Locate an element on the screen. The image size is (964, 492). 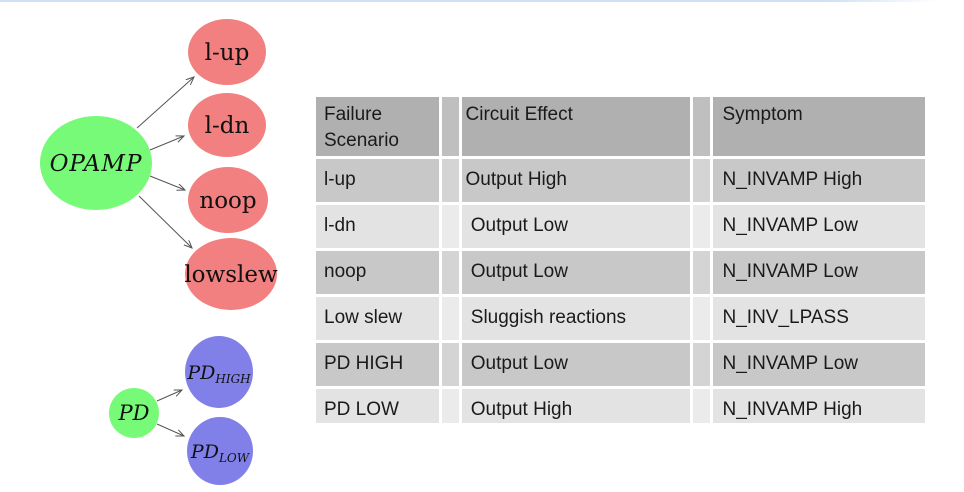
node-opamp: OPAMP is located at coordinates (96, 163).